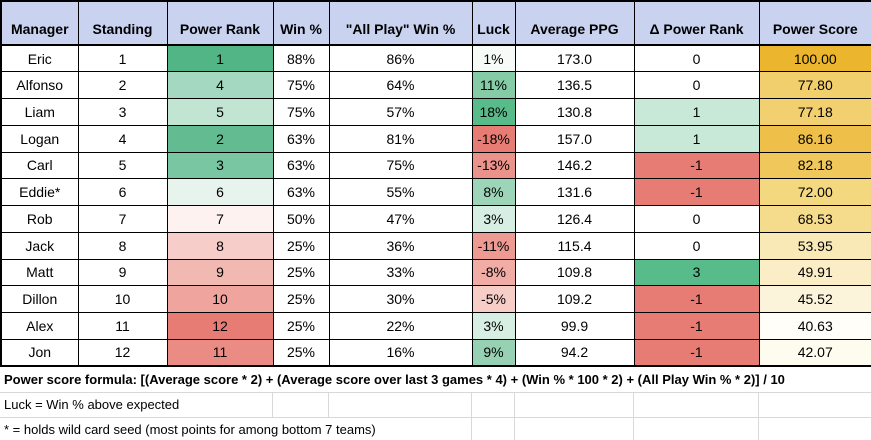 This screenshot has width=871, height=440. I want to click on col-header-delta_pr: Δ Power Rank, so click(696, 23).